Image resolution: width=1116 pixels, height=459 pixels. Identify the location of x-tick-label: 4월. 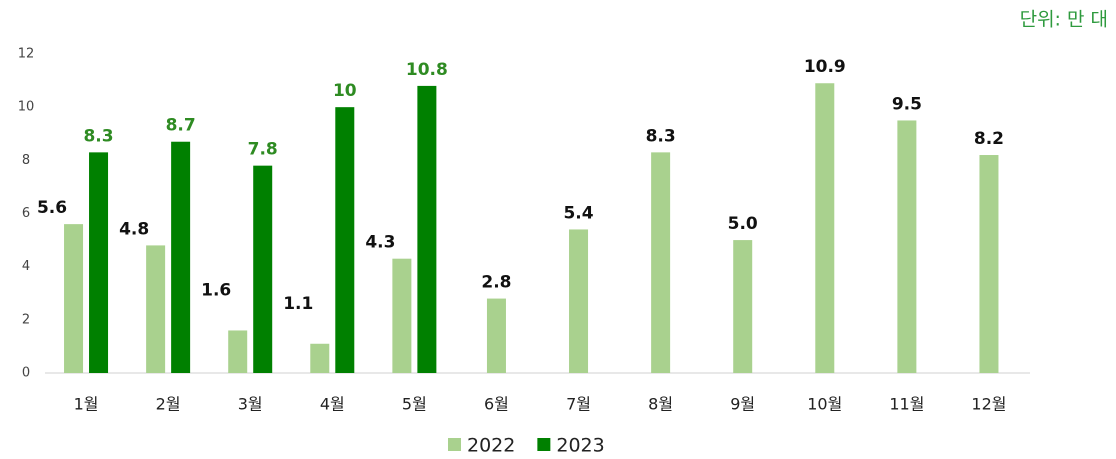
(332, 404).